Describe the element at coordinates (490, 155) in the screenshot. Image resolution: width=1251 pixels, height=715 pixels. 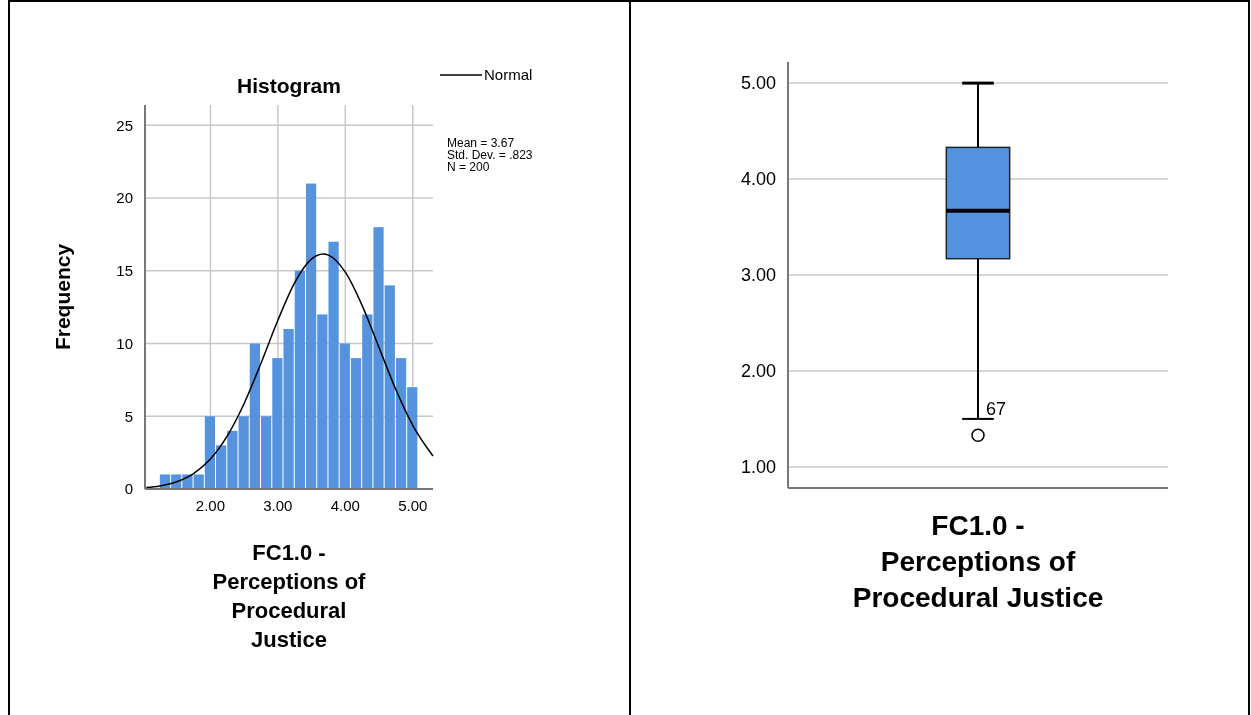
I see `text: Std. Dev. = .823` at that location.